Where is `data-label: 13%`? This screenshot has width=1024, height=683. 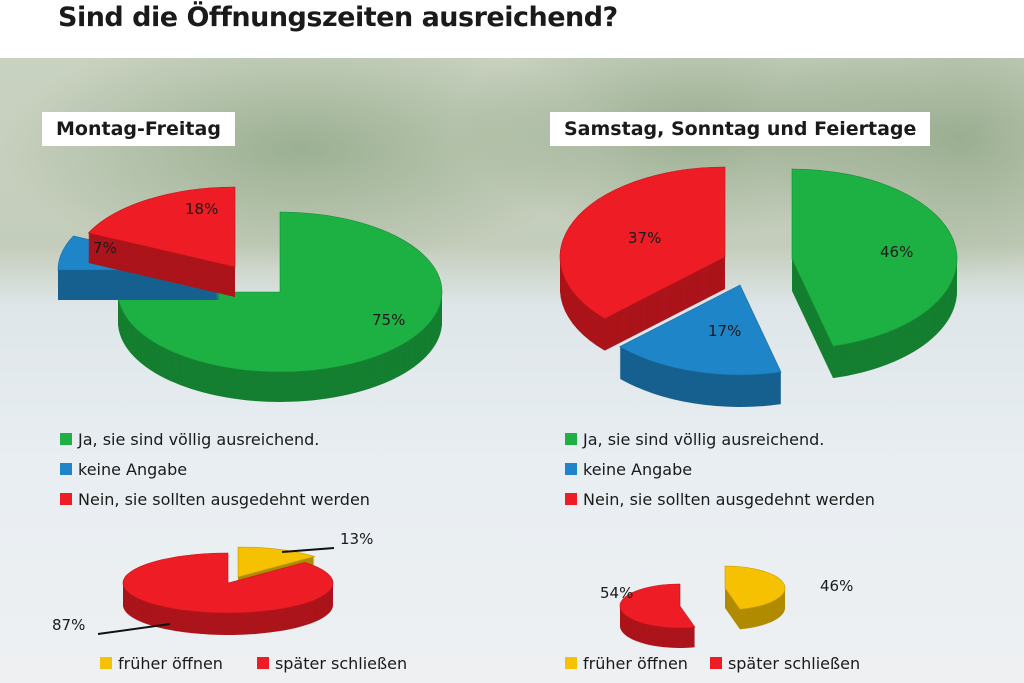
data-label: 13% is located at coordinates (356, 539).